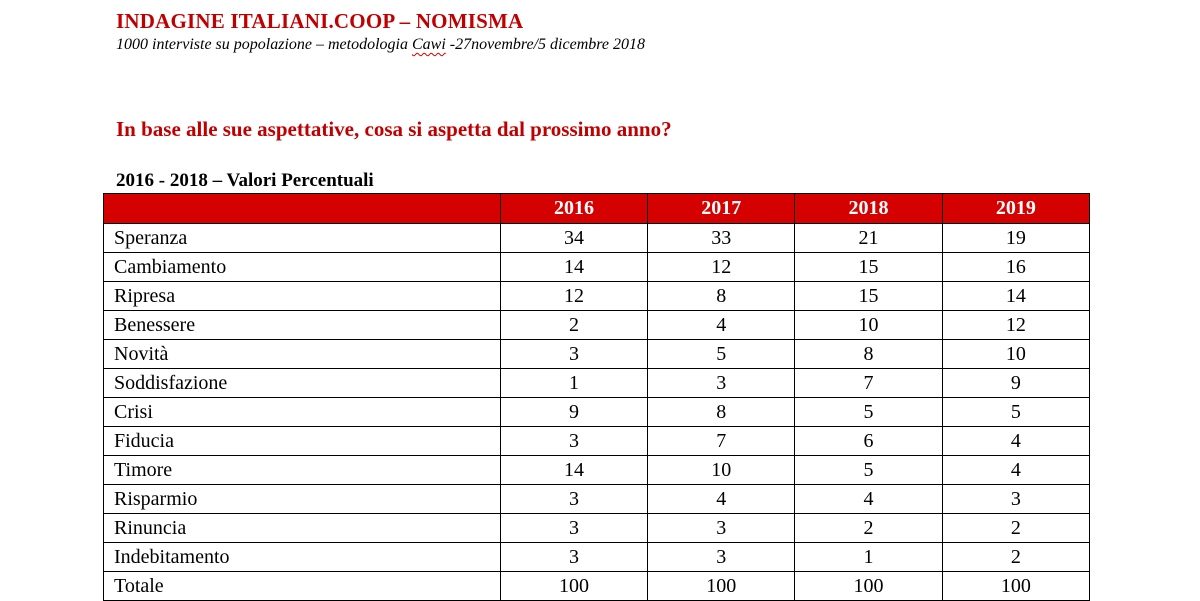 The image size is (1200, 601). What do you see at coordinates (302, 325) in the screenshot?
I see `row-label: Benessere` at bounding box center [302, 325].